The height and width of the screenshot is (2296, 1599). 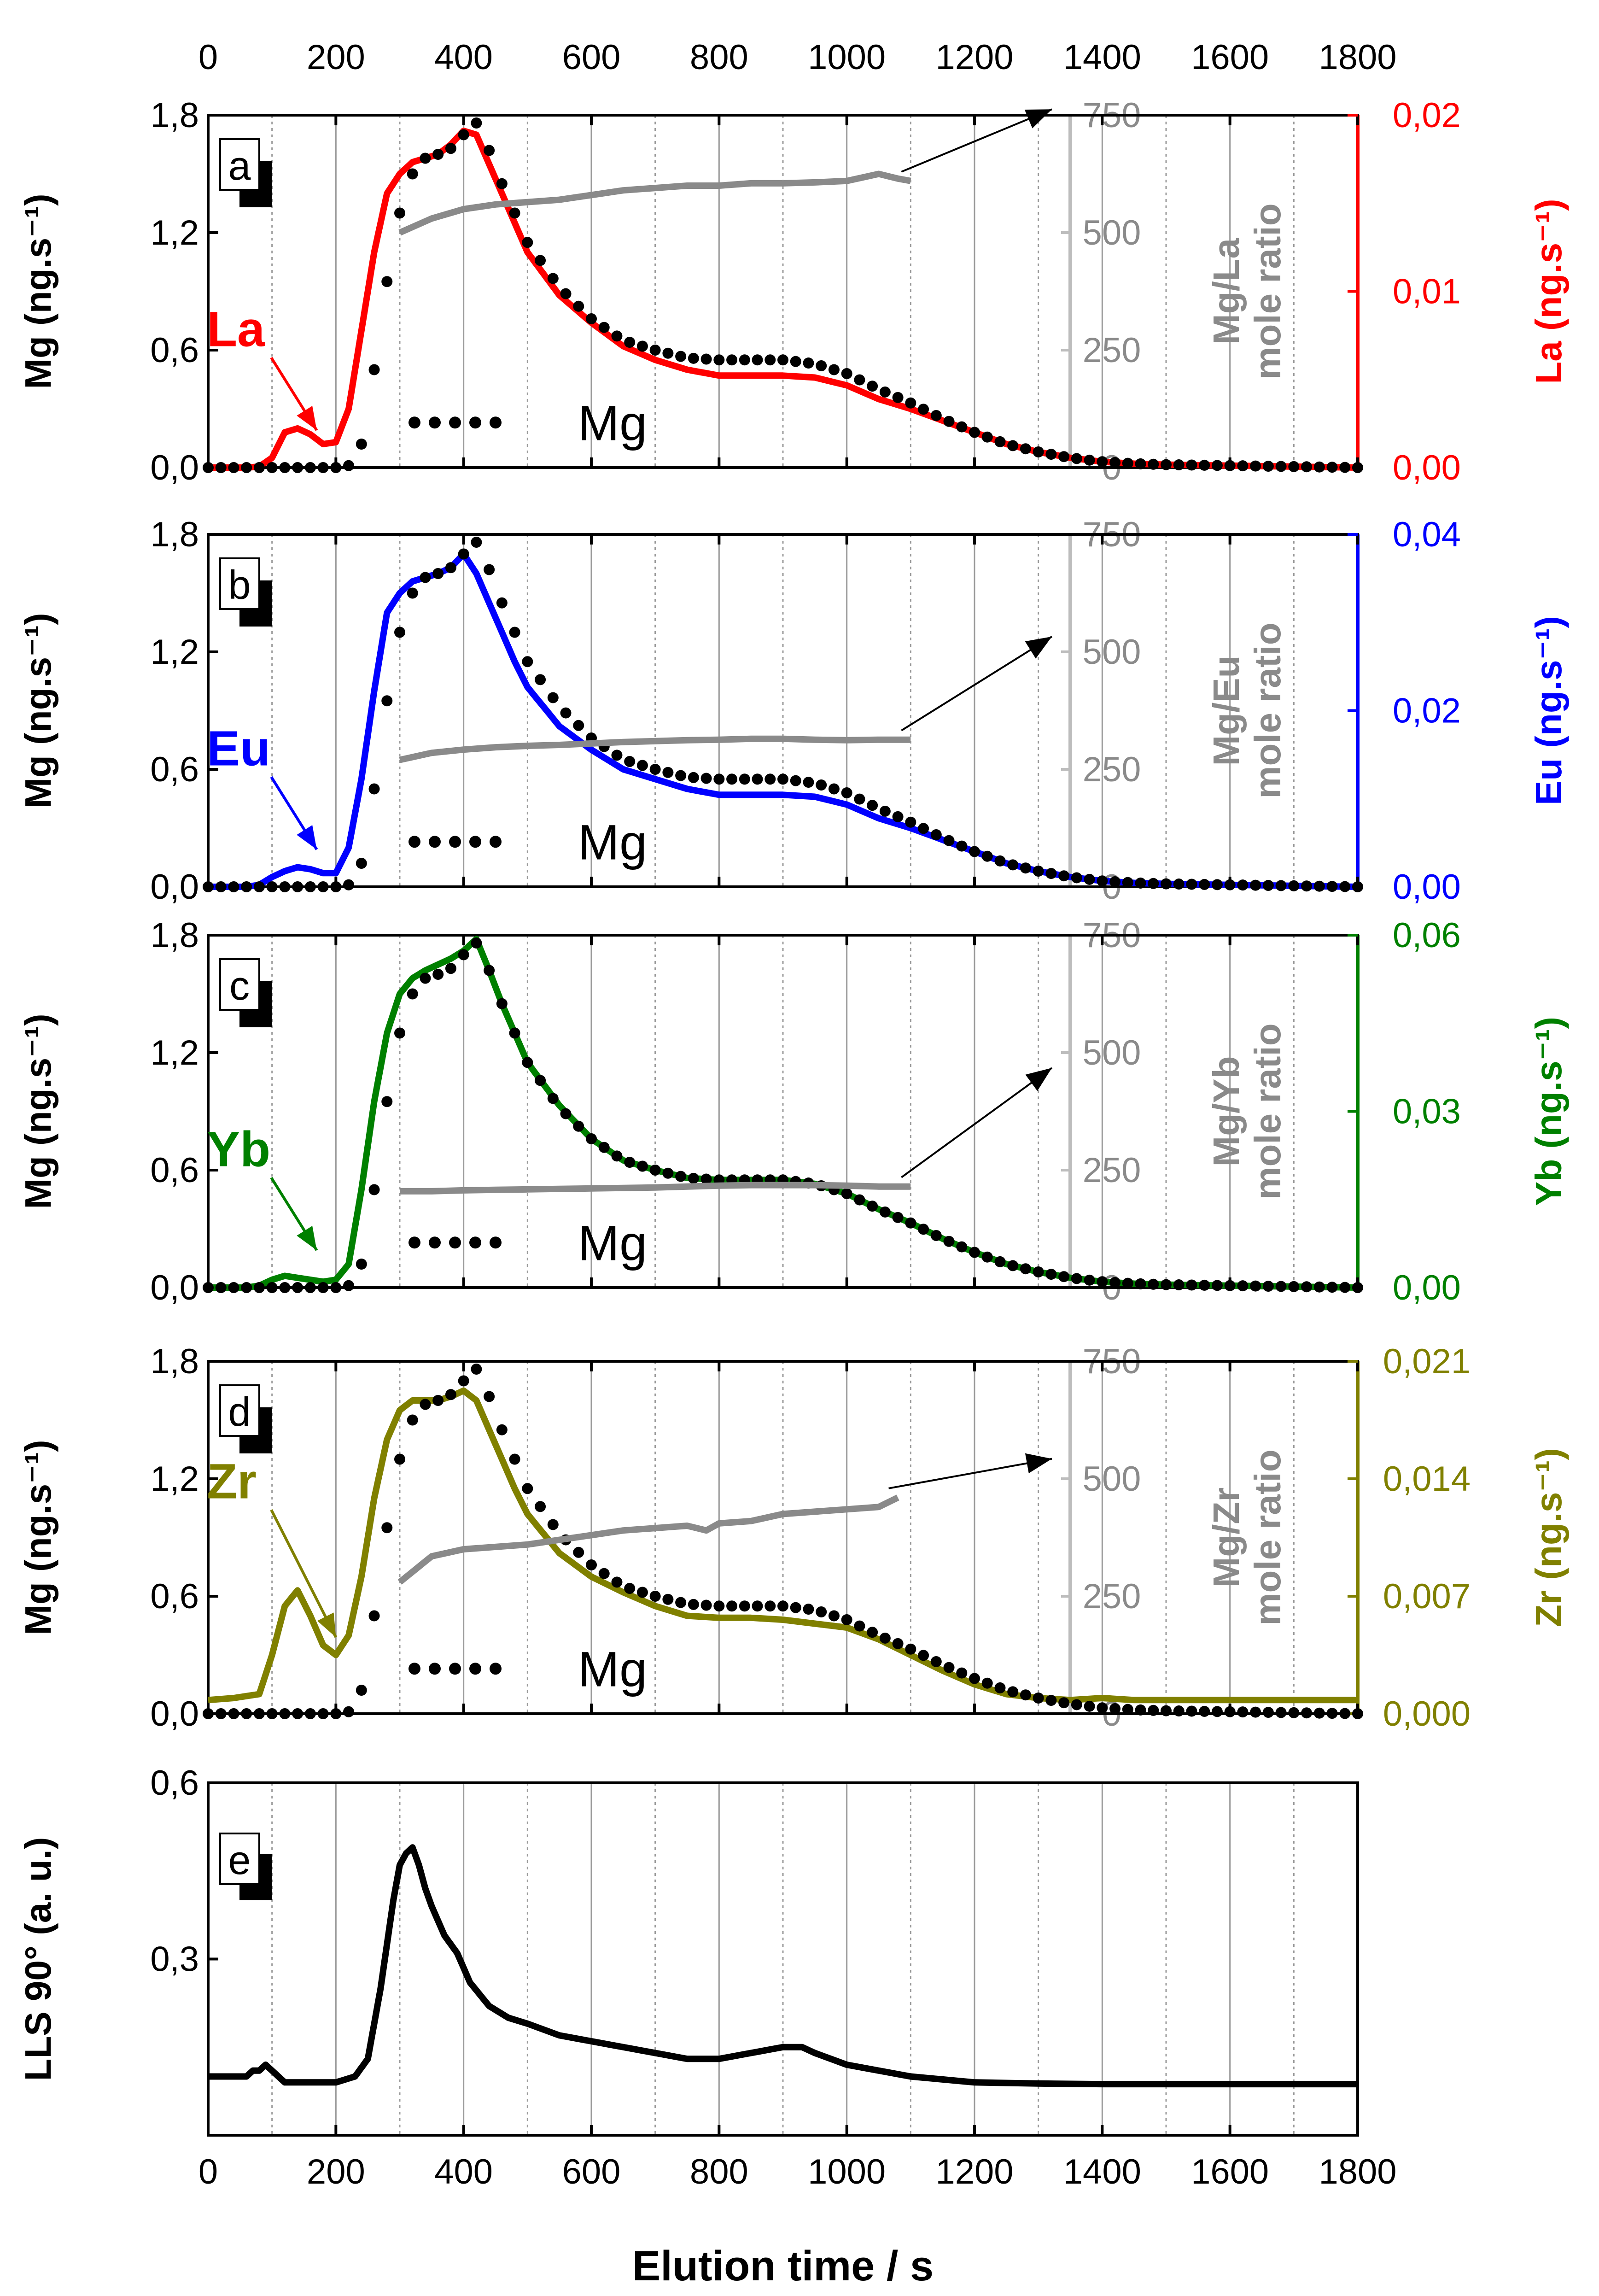 What do you see at coordinates (1230, 58) in the screenshot?
I see `top-x-tick-label: 1600` at bounding box center [1230, 58].